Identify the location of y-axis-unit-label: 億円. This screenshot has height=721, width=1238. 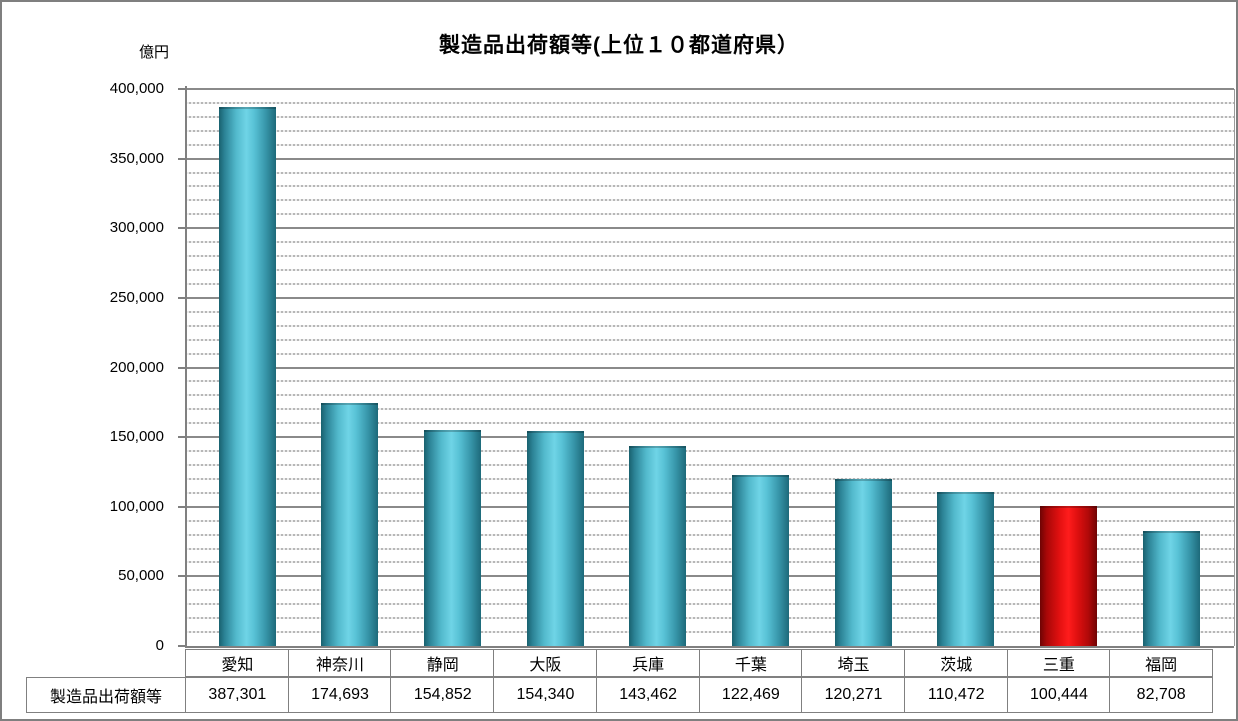
(153, 52).